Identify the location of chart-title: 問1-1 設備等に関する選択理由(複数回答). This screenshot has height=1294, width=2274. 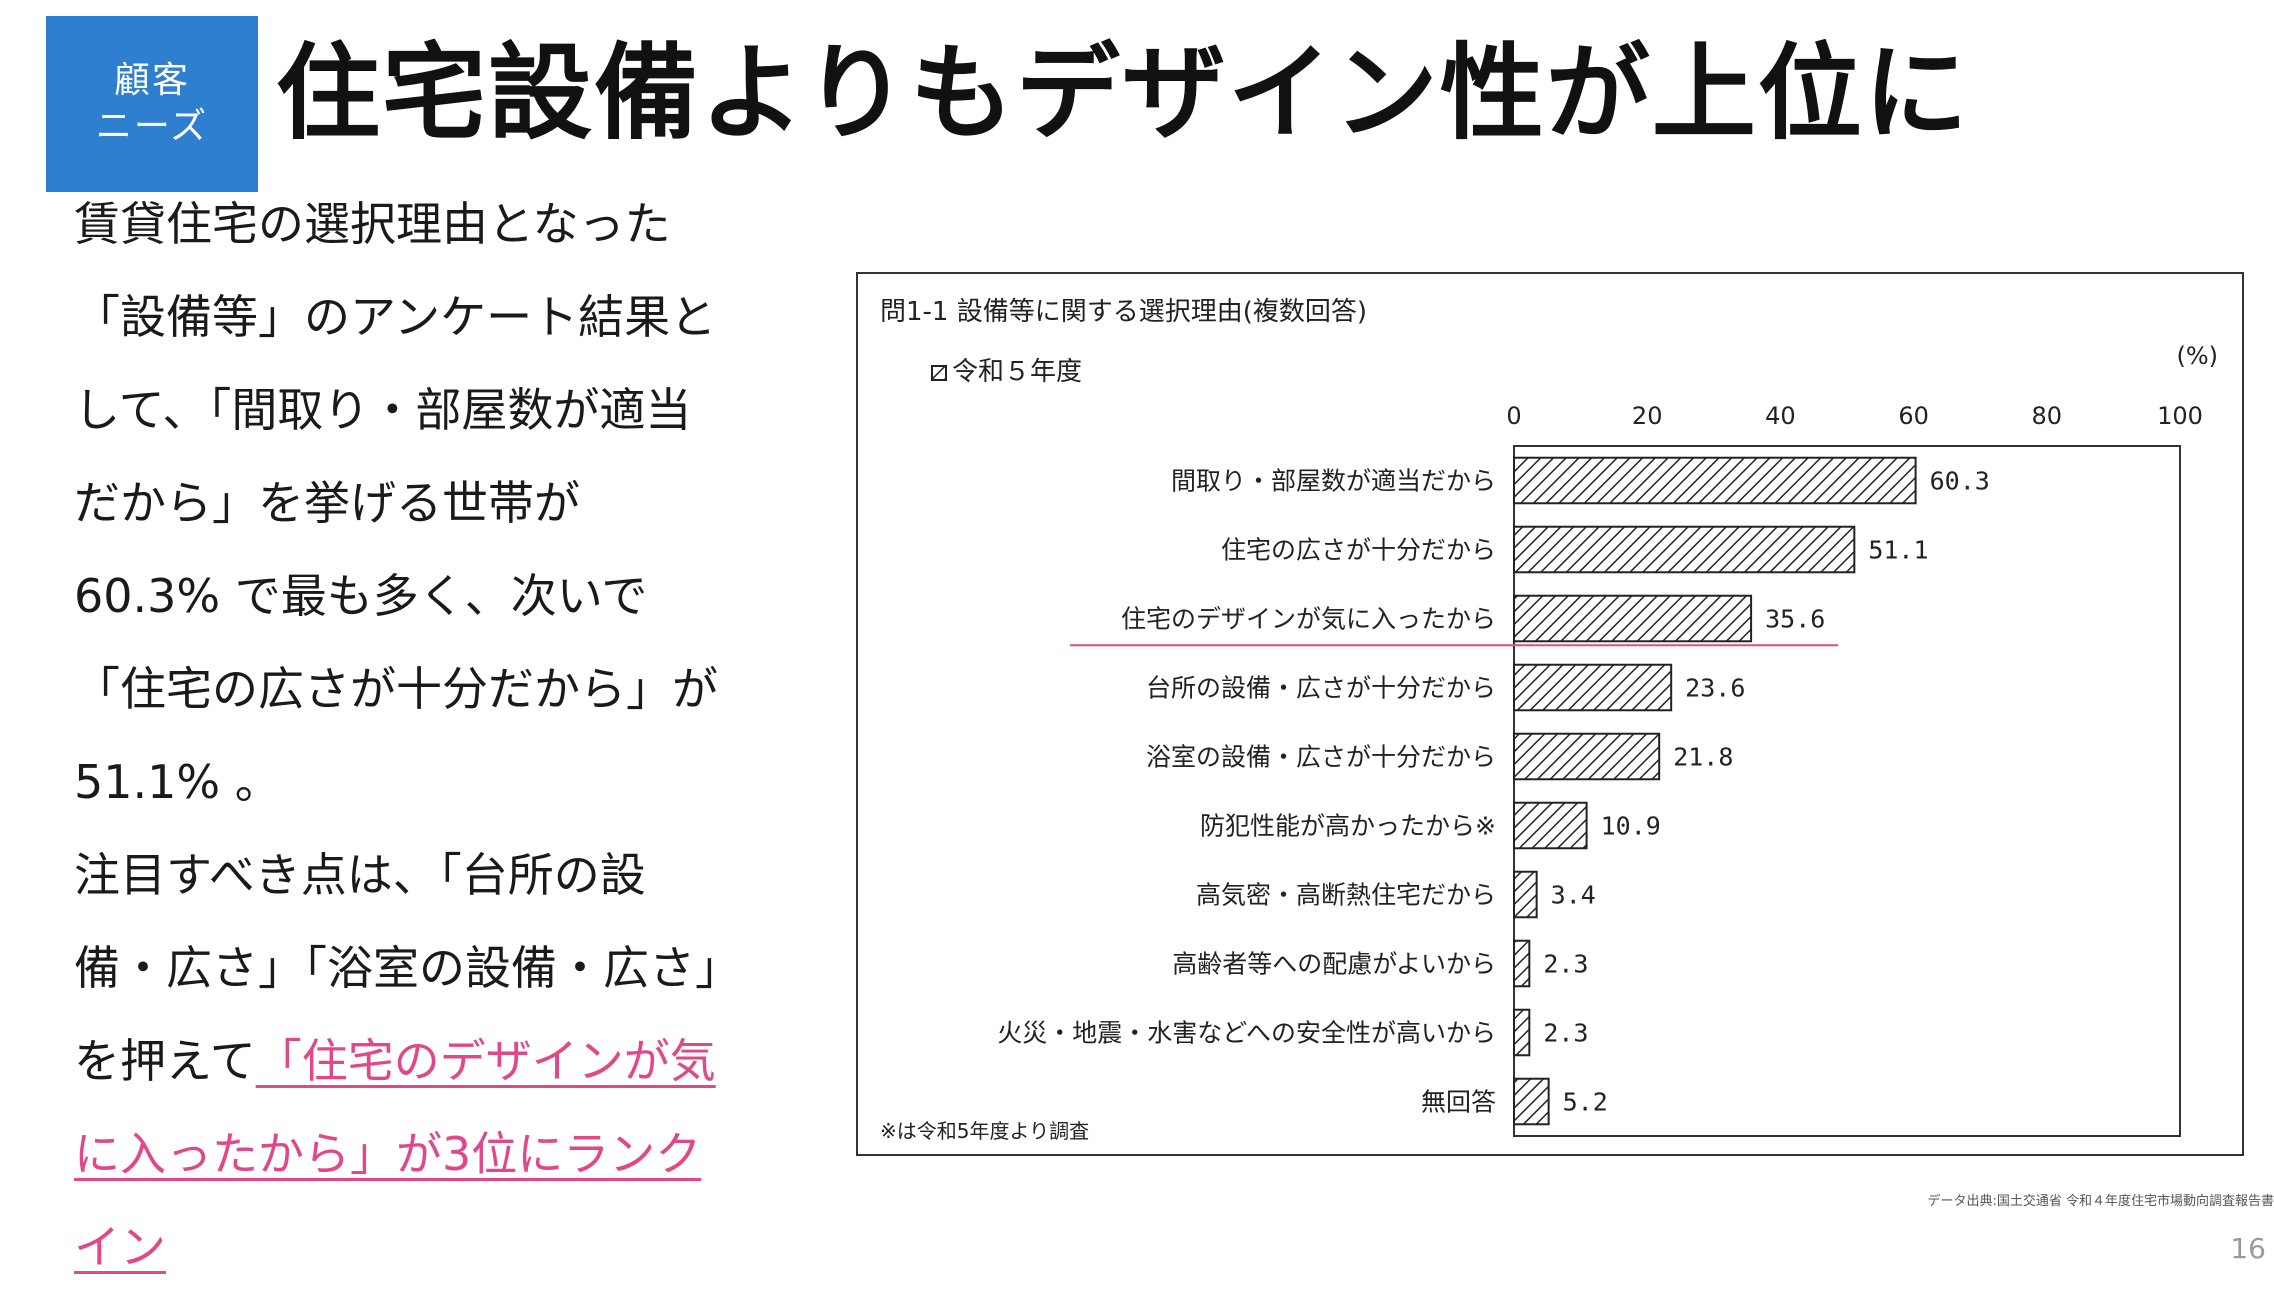
(1123, 312).